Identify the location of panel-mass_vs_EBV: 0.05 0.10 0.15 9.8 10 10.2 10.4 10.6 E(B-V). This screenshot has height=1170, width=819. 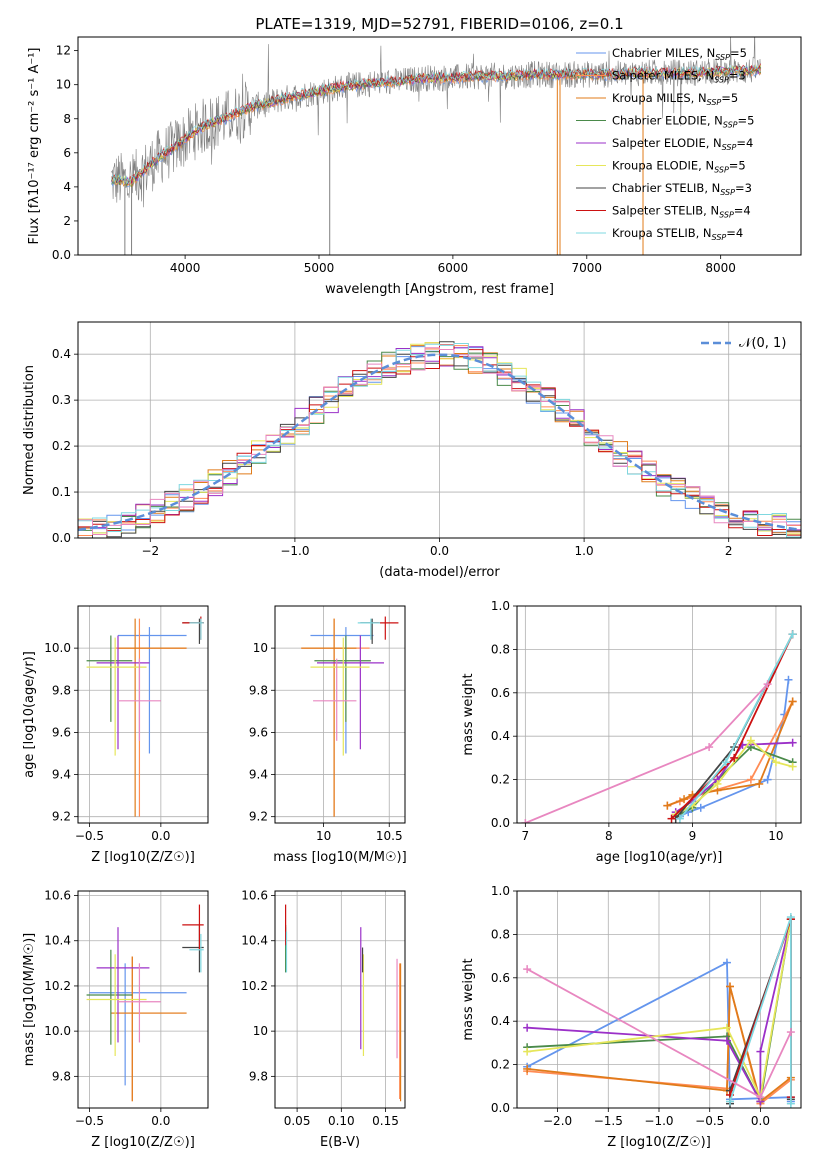
(323, 1019).